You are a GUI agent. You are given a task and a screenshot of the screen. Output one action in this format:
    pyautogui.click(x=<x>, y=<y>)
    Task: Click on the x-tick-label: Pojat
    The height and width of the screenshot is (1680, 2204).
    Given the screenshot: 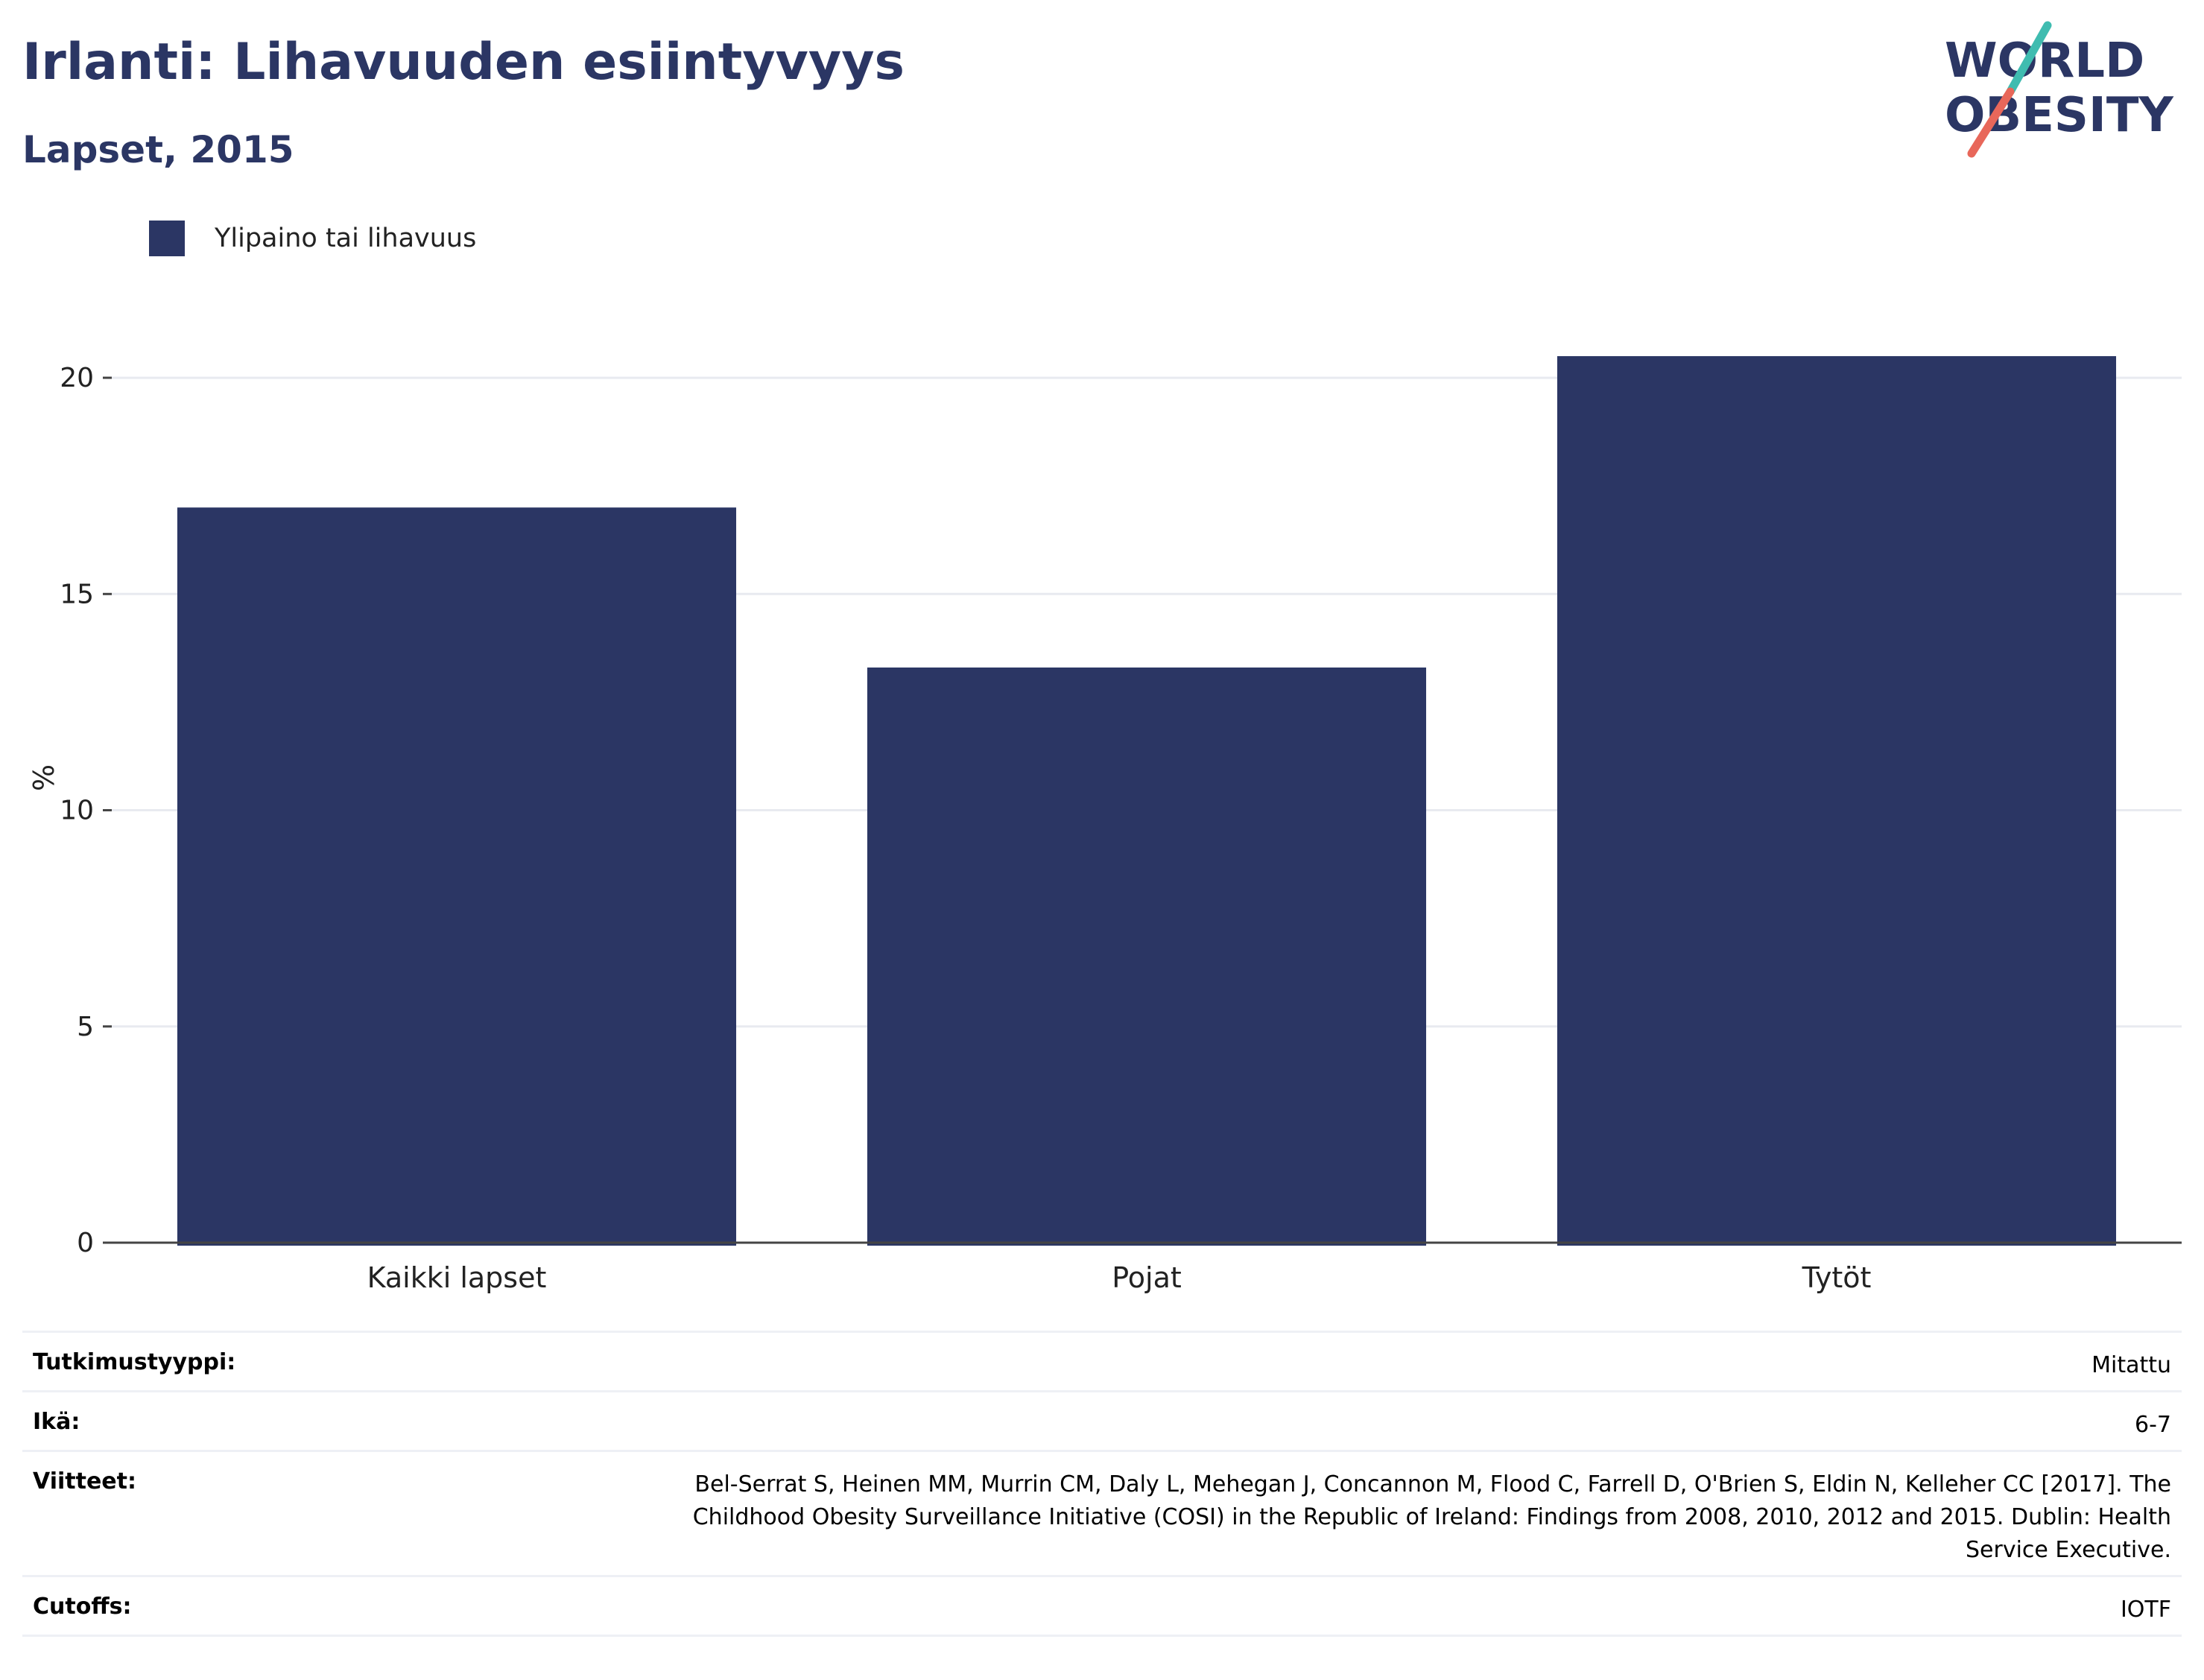 What is the action you would take?
    pyautogui.click(x=1147, y=1277)
    